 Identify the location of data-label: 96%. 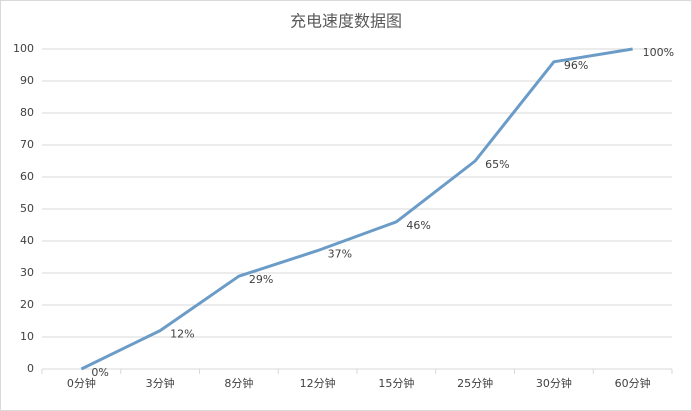
(576, 65).